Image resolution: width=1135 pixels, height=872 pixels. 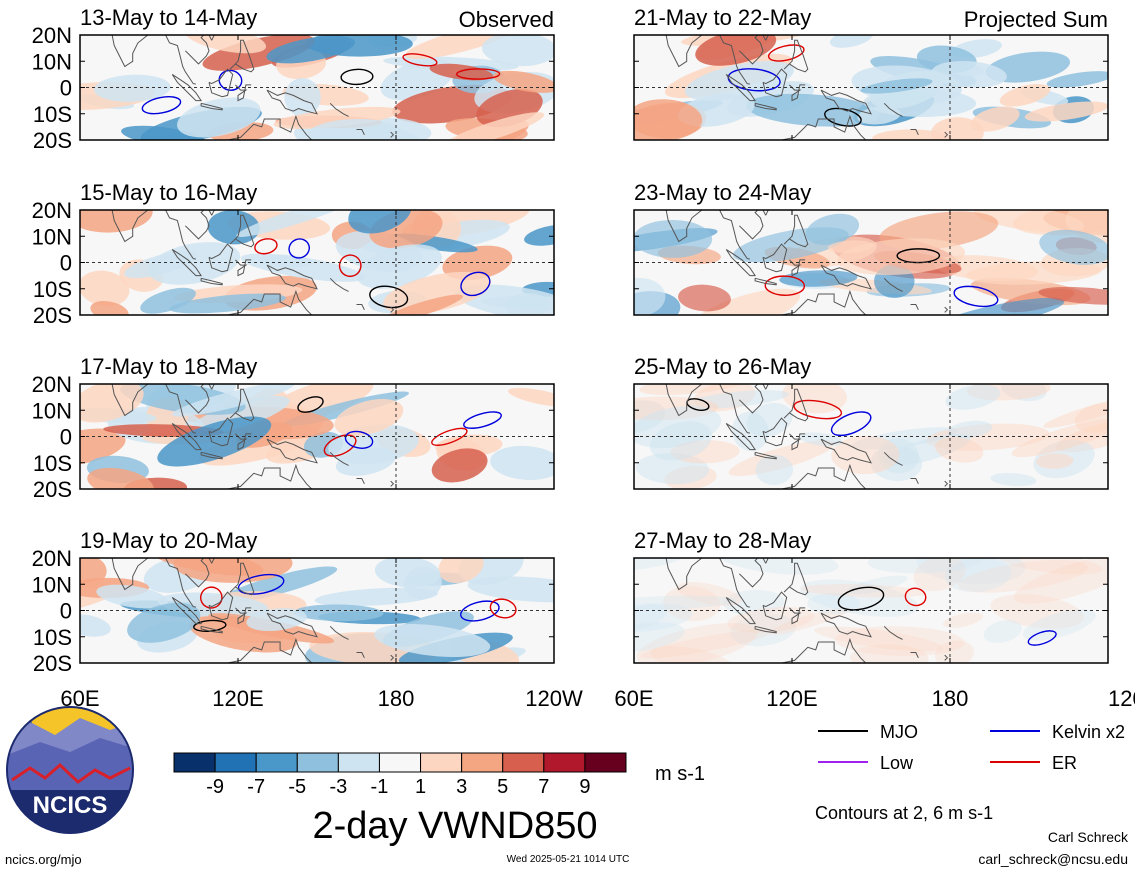 I want to click on colorbar-label: 5, so click(x=502, y=787).